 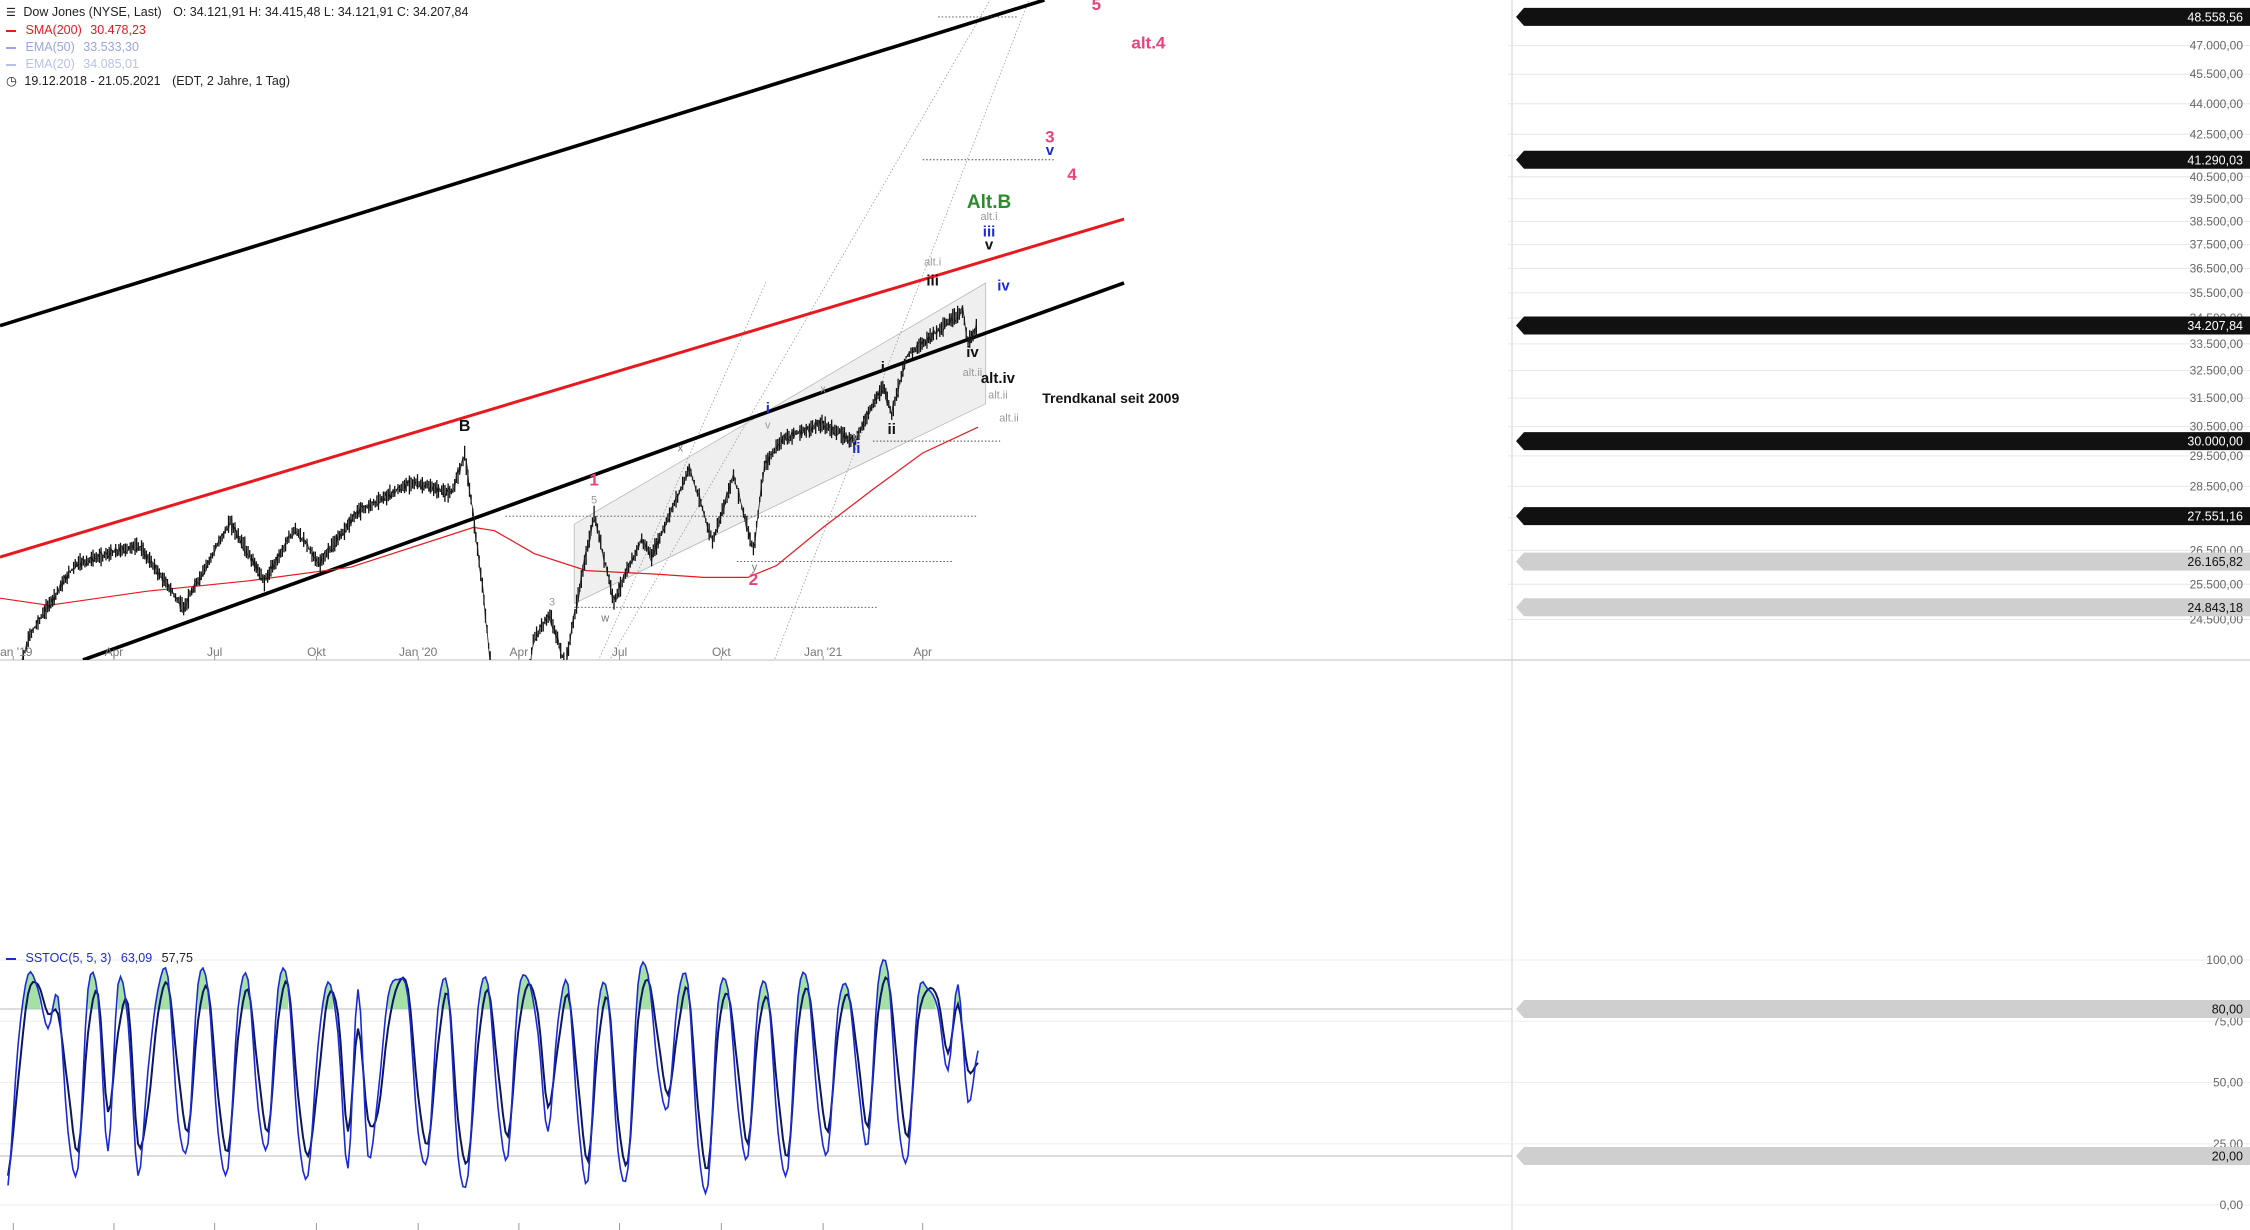 I want to click on ema20-swatch, so click(x=11, y=64).